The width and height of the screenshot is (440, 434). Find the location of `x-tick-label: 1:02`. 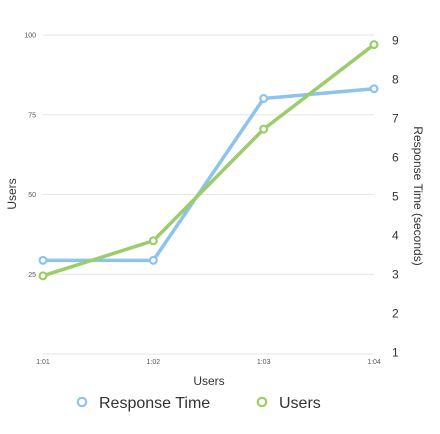

x-tick-label: 1:02 is located at coordinates (154, 362).